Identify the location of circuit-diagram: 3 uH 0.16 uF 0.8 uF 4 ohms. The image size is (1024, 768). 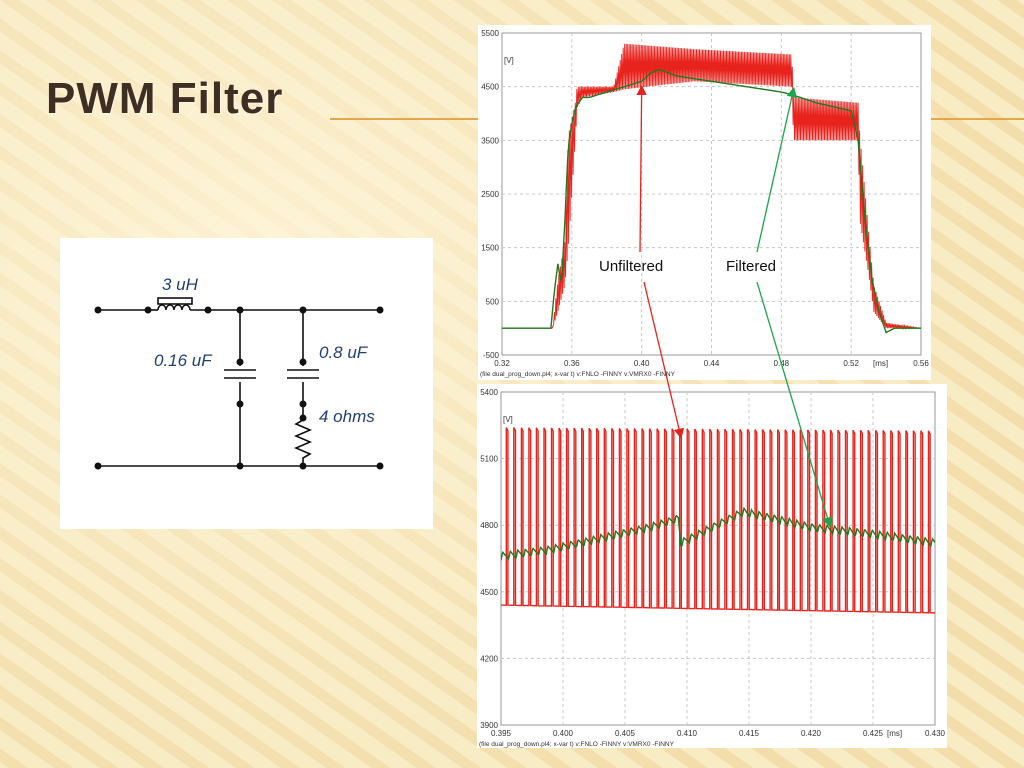
(246, 383).